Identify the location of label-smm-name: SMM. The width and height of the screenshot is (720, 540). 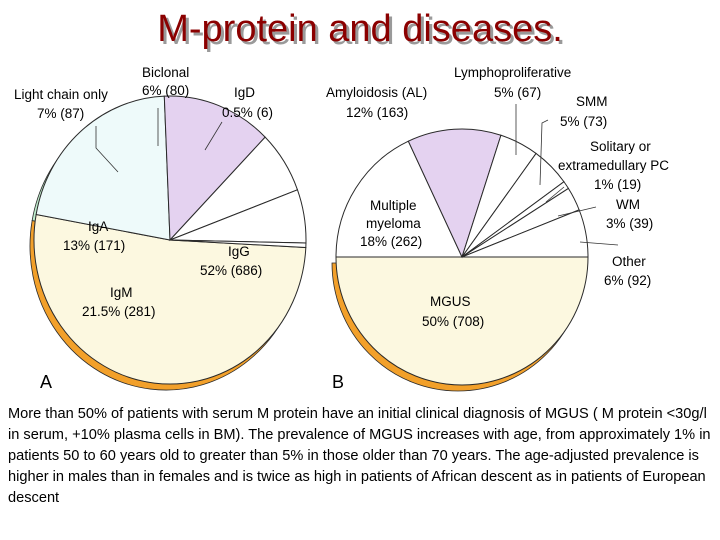
(592, 101).